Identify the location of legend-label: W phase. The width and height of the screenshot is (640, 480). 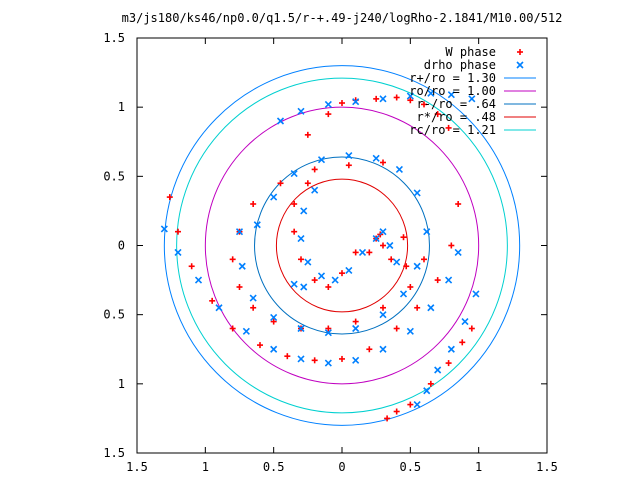
(470, 52).